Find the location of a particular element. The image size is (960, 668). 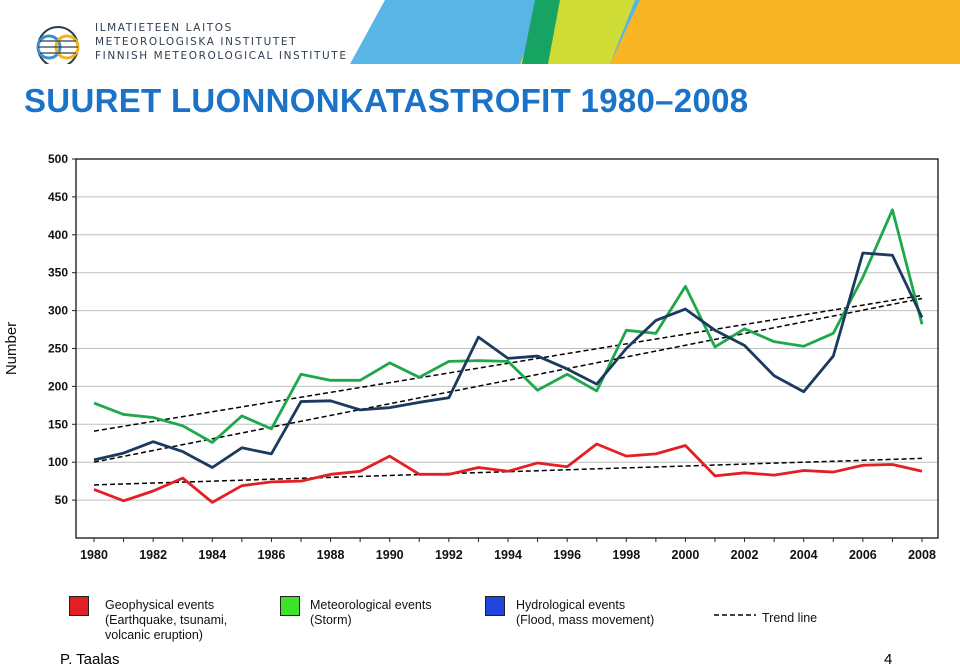

banner-green-band is located at coordinates (541, 32).